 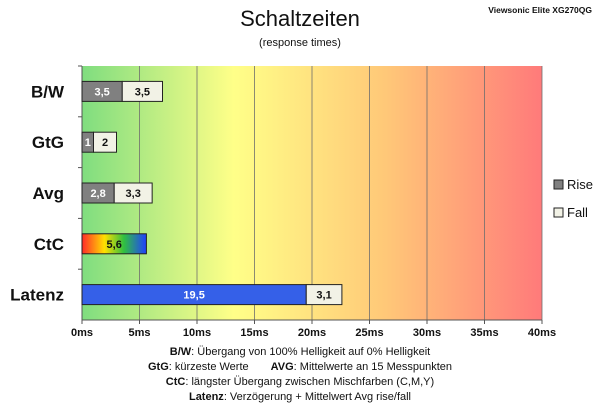 What do you see at coordinates (558, 212) in the screenshot?
I see `legend-swatch-fall` at bounding box center [558, 212].